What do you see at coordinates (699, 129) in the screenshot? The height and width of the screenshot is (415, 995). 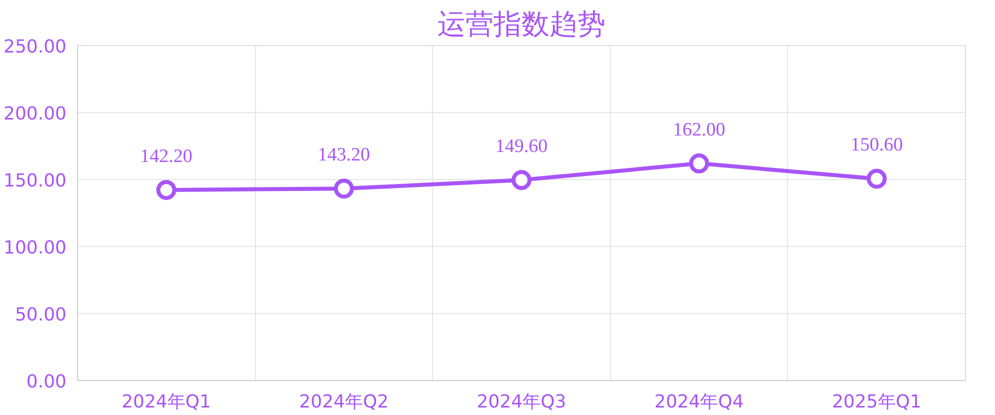 I see `data-label: 162.00` at bounding box center [699, 129].